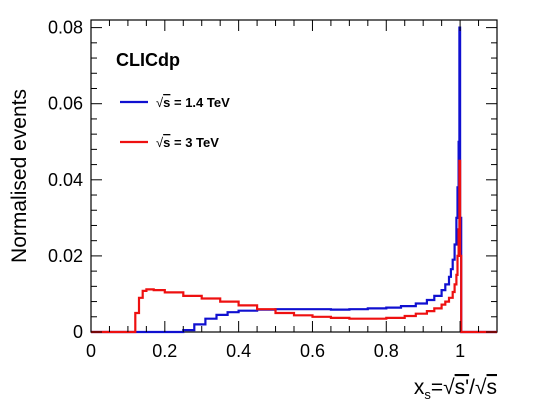 The height and width of the screenshot is (406, 540). What do you see at coordinates (65, 28) in the screenshot?
I see `y-tick-label: 0.08` at bounding box center [65, 28].